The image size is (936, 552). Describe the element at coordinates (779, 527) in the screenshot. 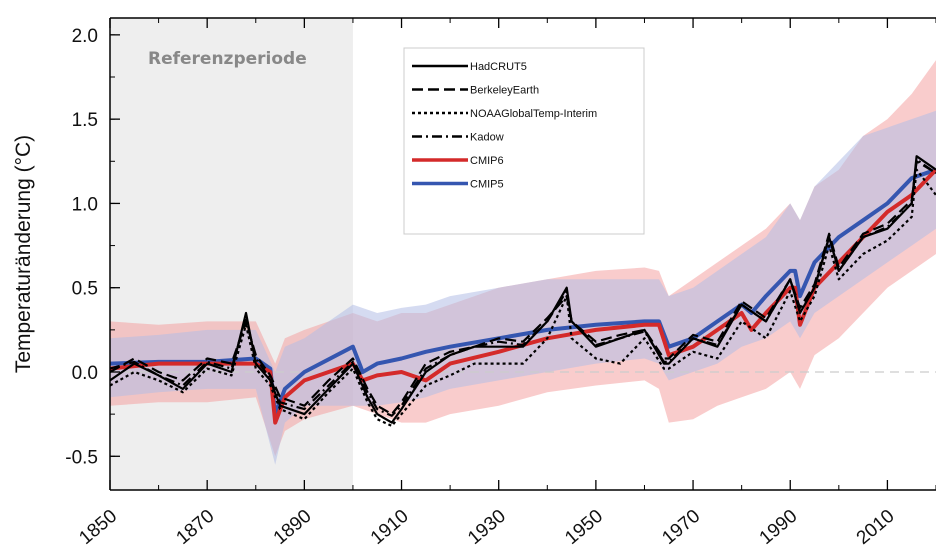

I see `x-tick-label: 1990` at that location.